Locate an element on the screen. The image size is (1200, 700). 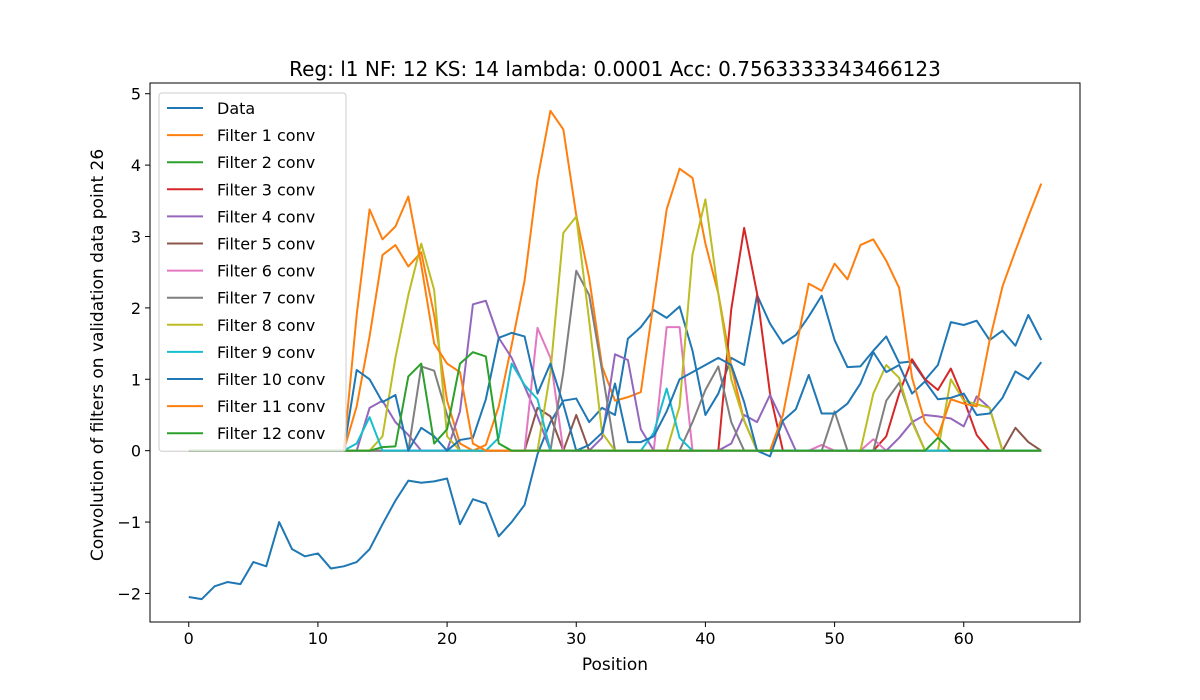
legend-label: Filter 3 conv is located at coordinates (266, 189).